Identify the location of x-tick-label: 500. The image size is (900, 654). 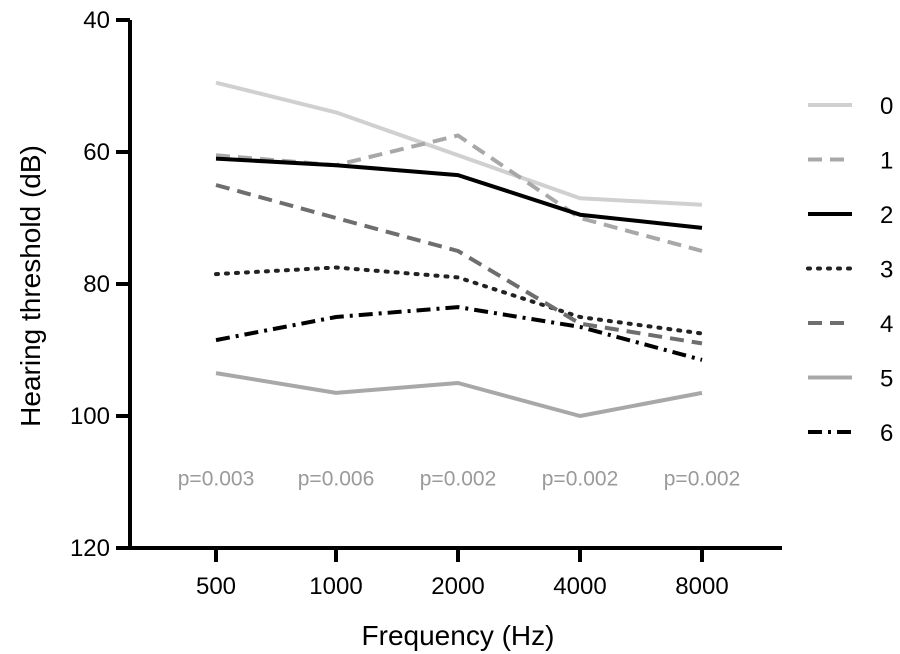
(216, 586).